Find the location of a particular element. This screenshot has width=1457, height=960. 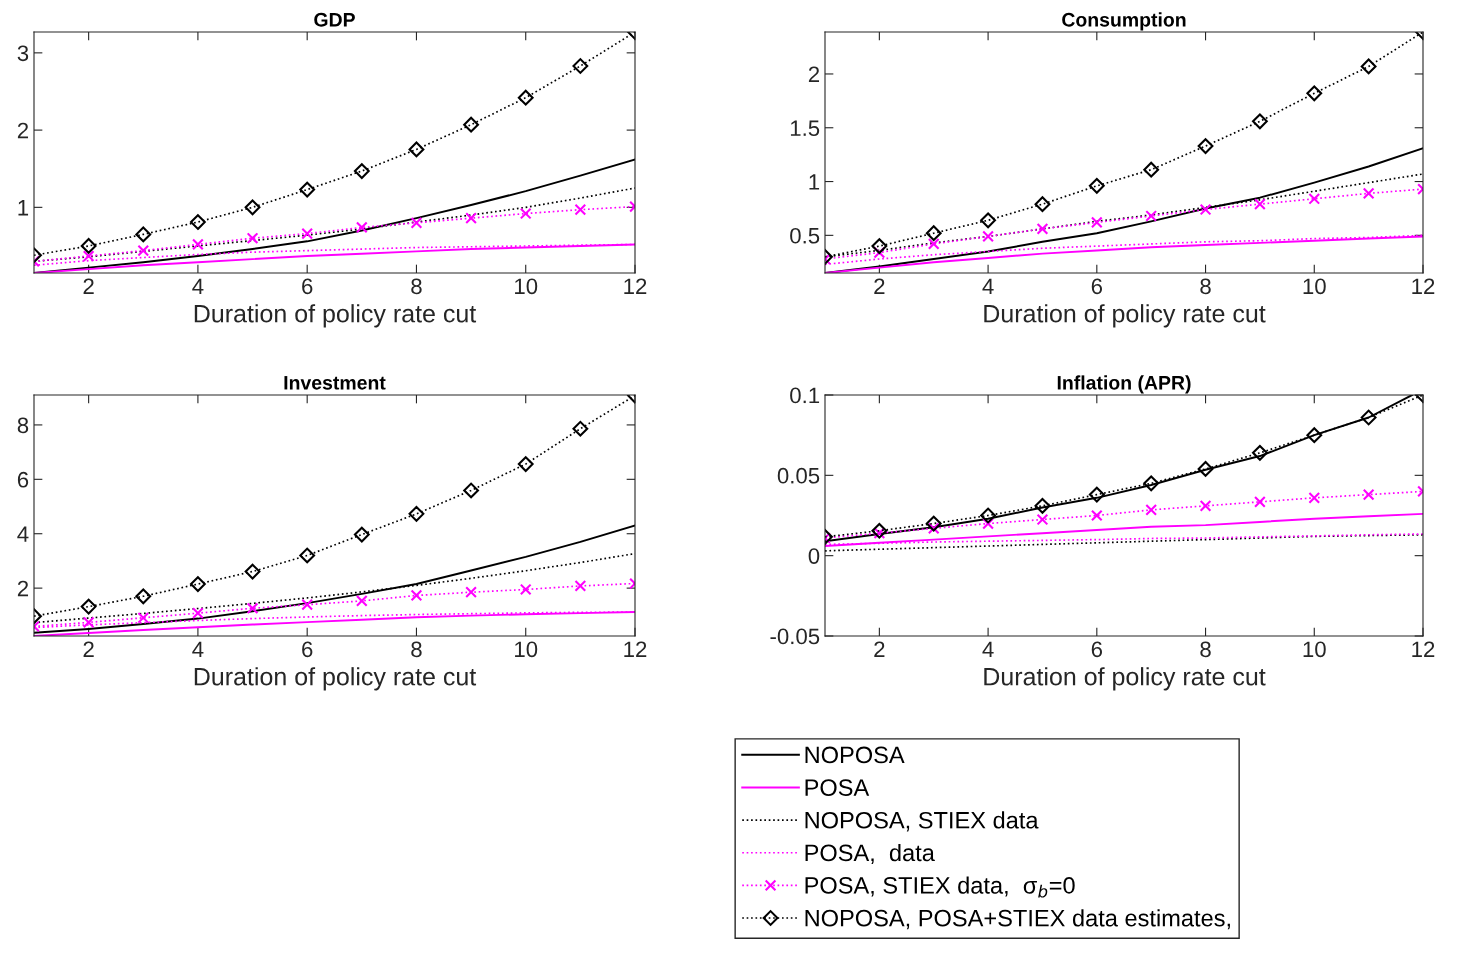

chart-title: Consumption is located at coordinates (1124, 21).